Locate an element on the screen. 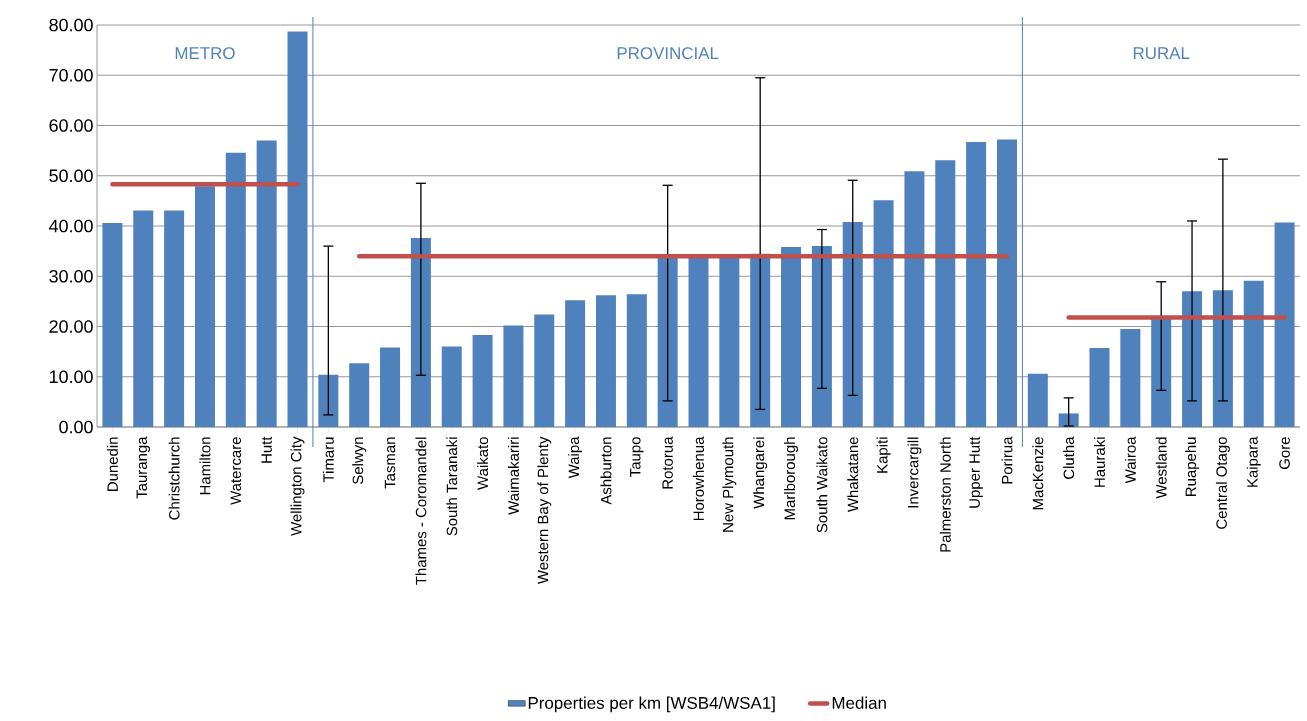  y-tick-label: 70.00 is located at coordinates (71, 75).